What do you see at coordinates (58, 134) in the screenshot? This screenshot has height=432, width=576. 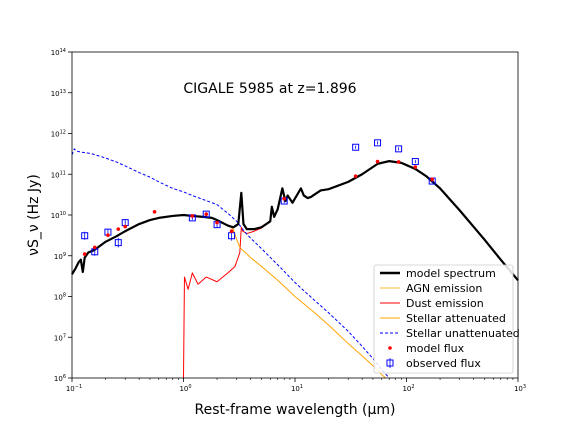 I see `tick-label: 10¹²` at bounding box center [58, 134].